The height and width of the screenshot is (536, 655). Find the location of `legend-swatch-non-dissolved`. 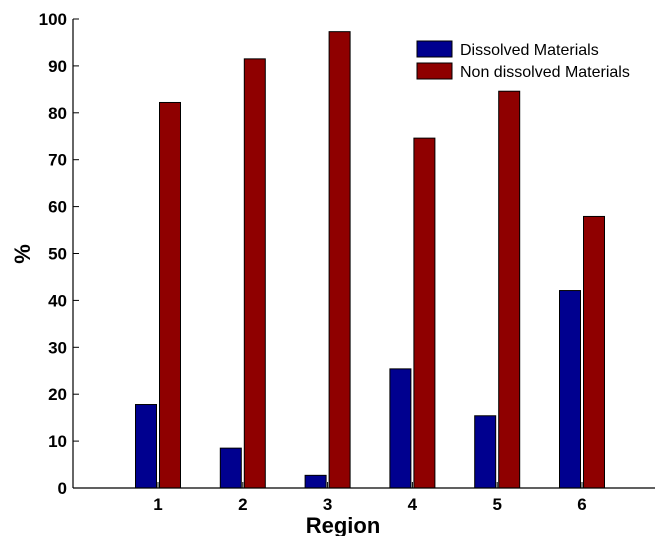

legend-swatch-non-dissolved is located at coordinates (434, 71).